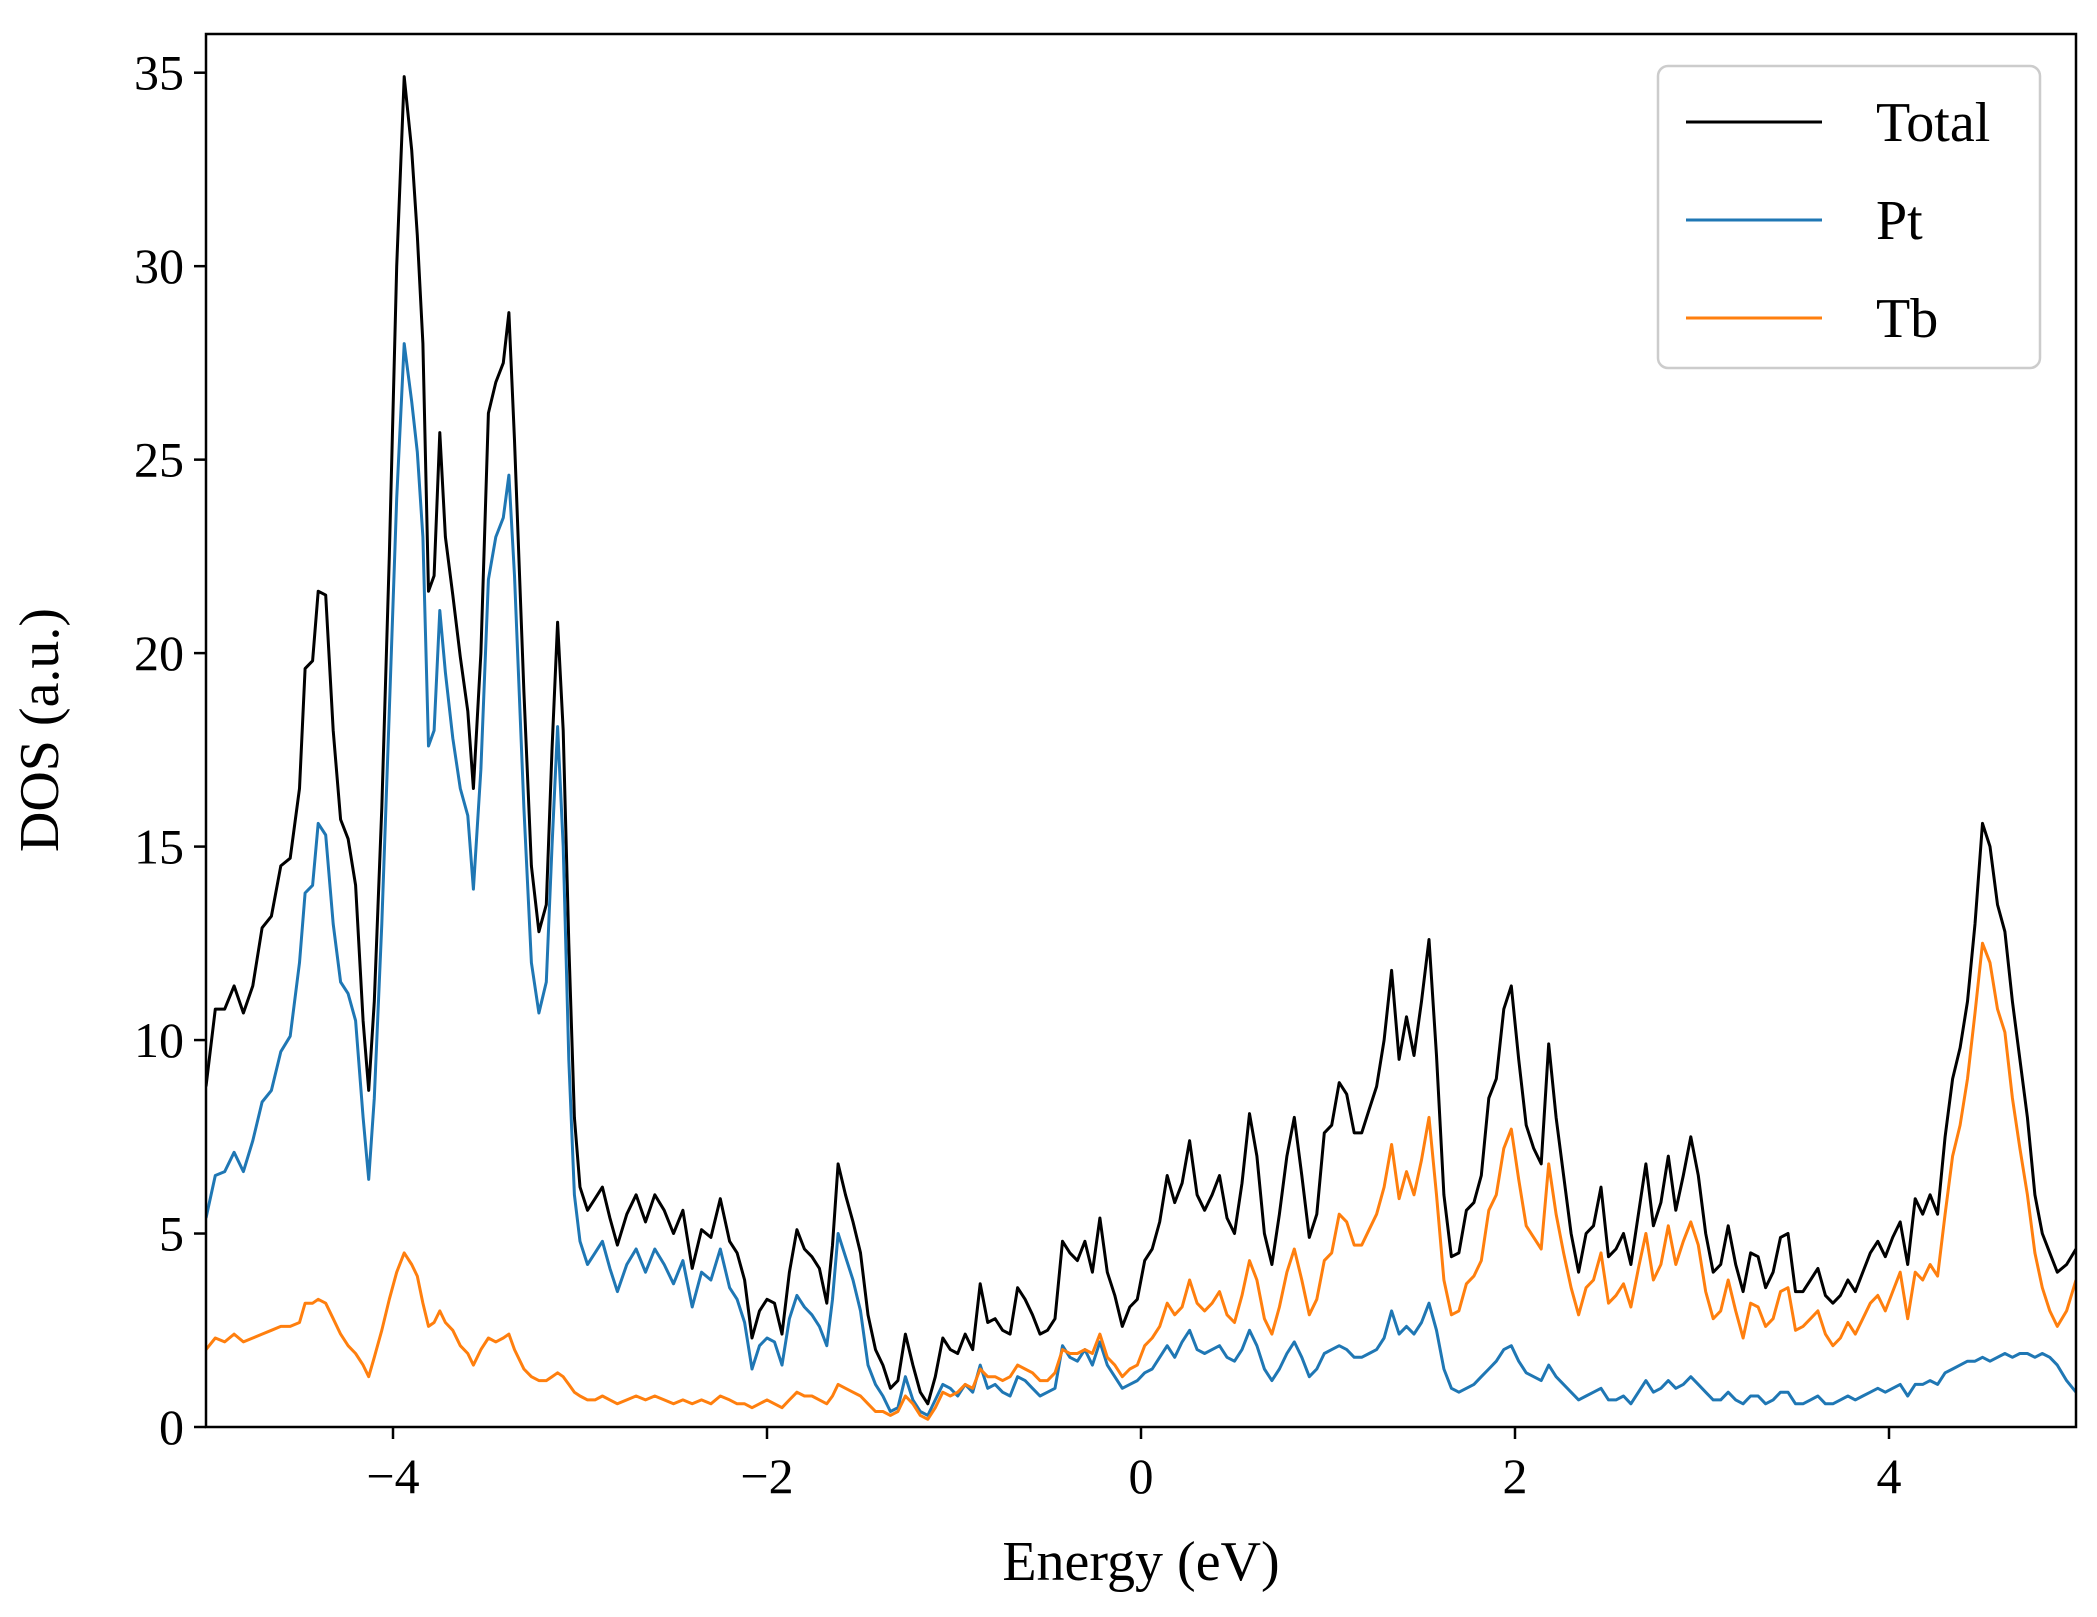  Describe the element at coordinates (1515, 1476) in the screenshot. I see `x-tick-label: 2` at that location.